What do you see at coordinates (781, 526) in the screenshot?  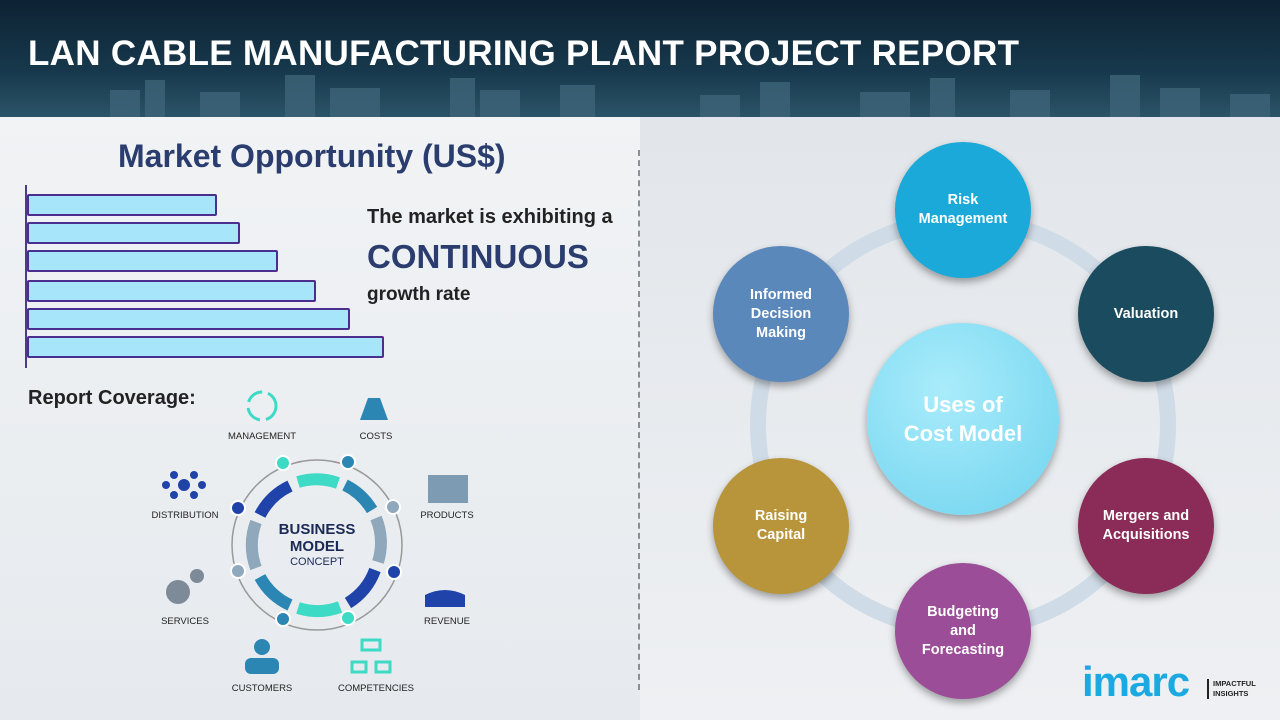 I see `use-node: Raising Capital` at bounding box center [781, 526].